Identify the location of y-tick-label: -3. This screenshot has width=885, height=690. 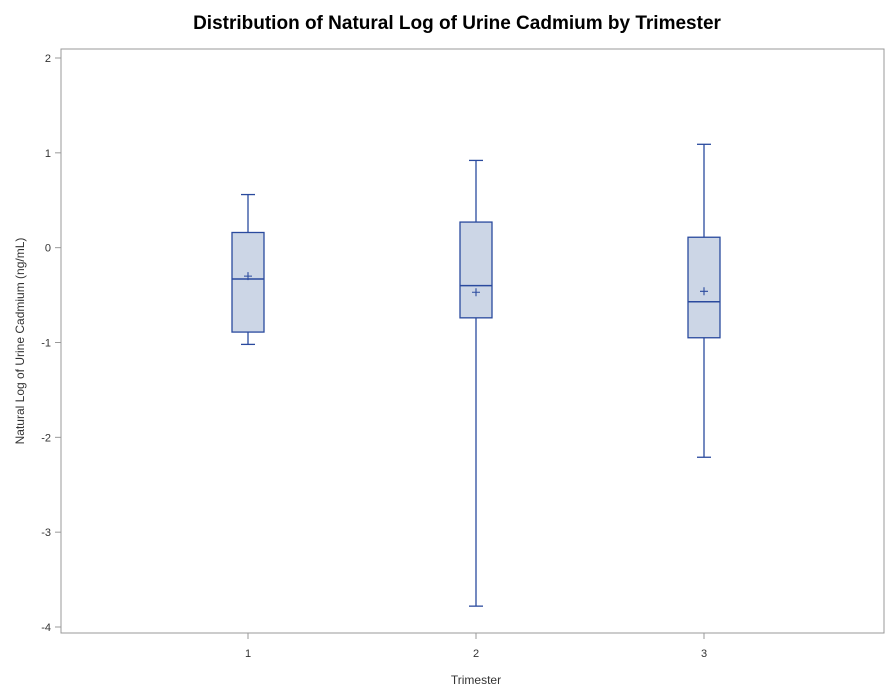
(46, 533).